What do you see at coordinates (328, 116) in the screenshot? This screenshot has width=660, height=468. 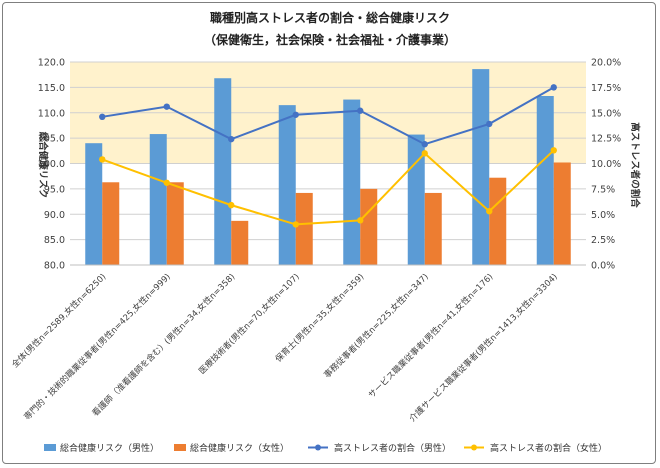 I see `line-male` at bounding box center [328, 116].